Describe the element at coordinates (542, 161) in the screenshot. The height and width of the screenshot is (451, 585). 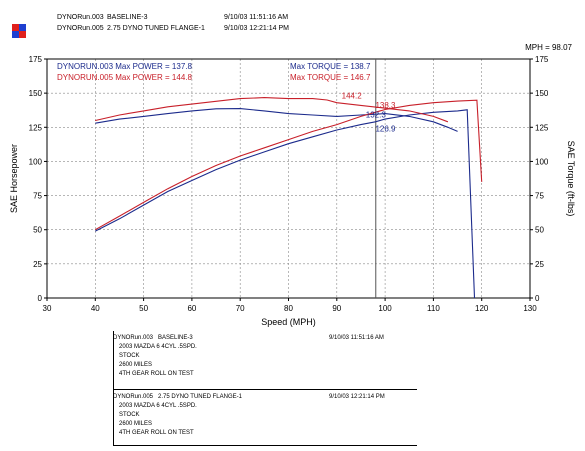
I see `y-right-tick-label: 100` at that location.